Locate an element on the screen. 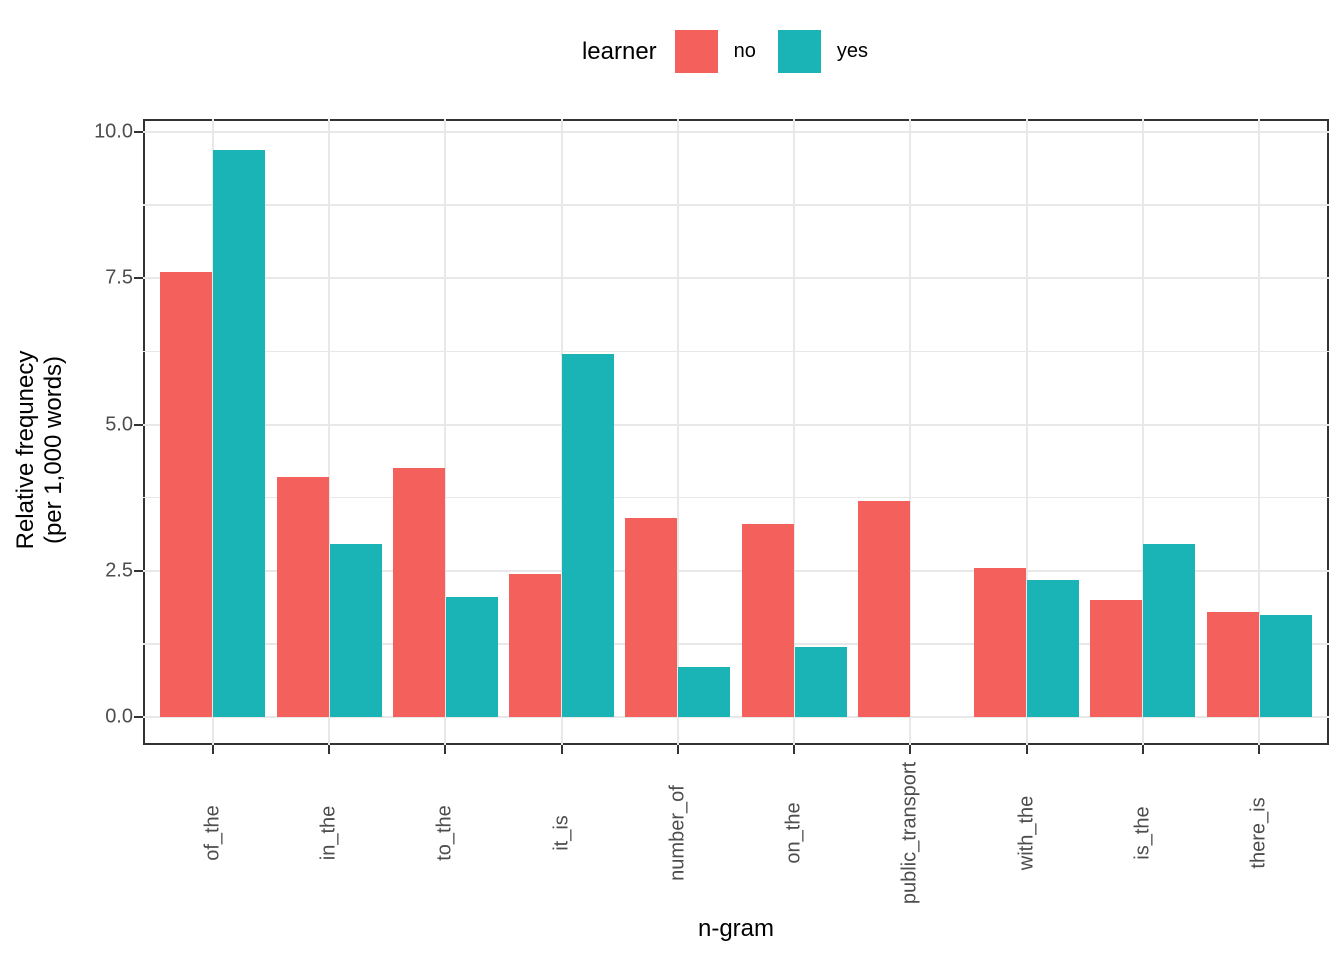  bar-to_the-no is located at coordinates (418, 592).